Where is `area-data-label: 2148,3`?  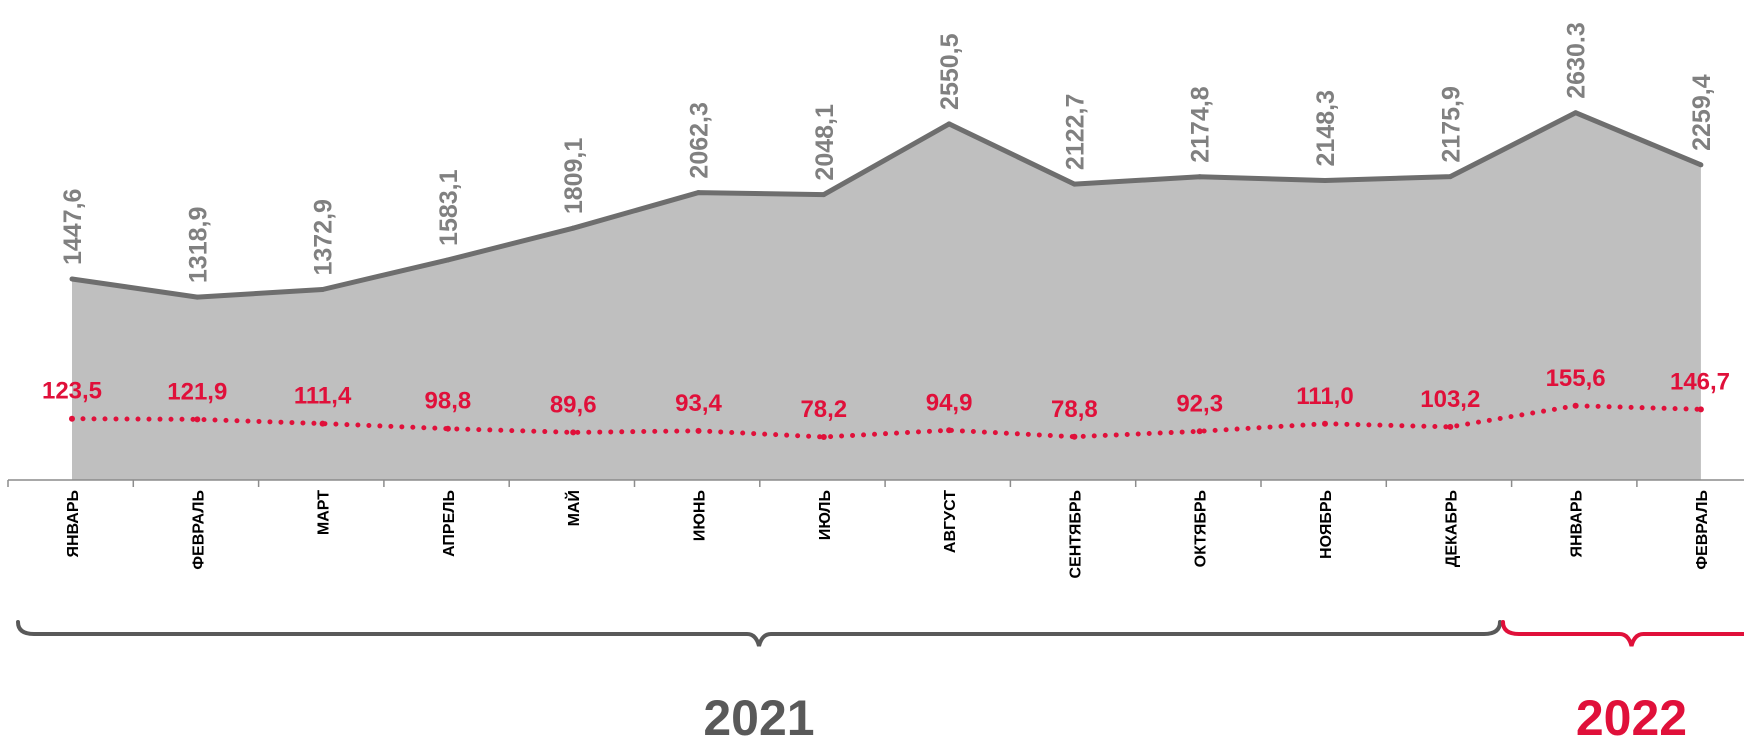 area-data-label: 2148,3 is located at coordinates (1326, 128).